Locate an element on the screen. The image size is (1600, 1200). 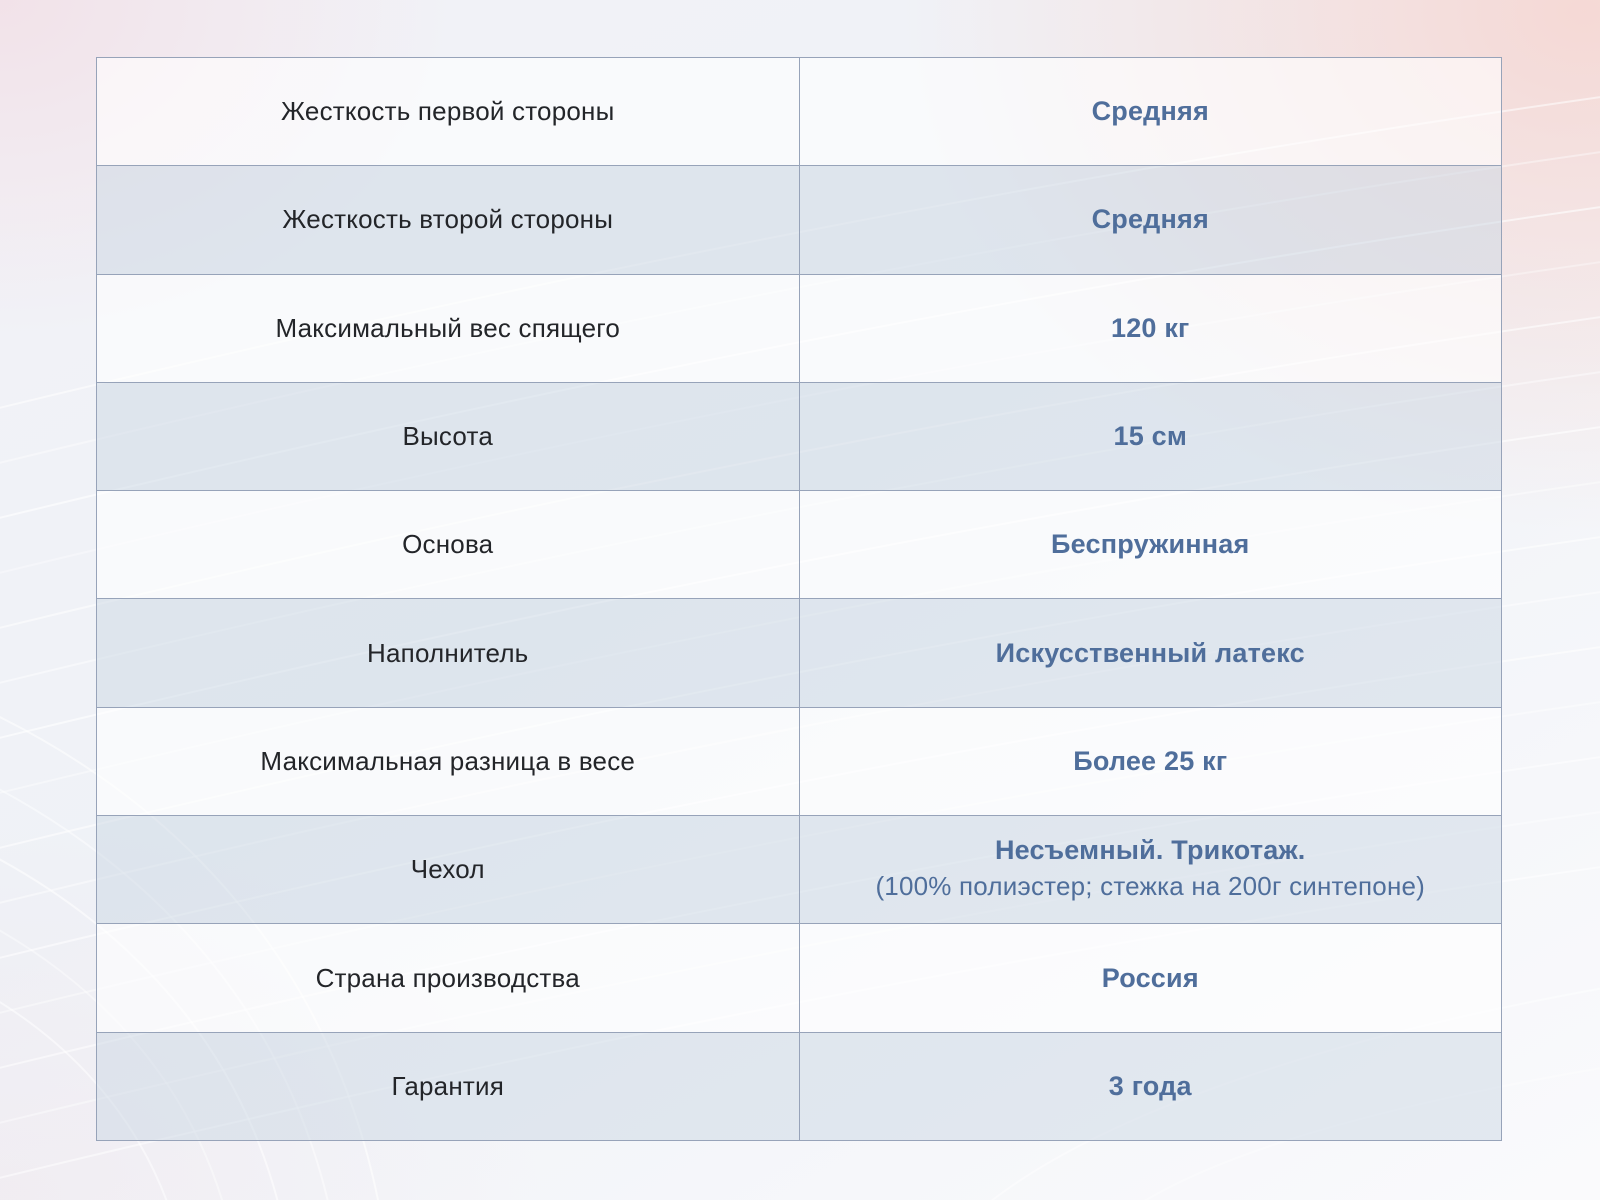
table-row: Основа Беспружинная is located at coordinates (799, 545).